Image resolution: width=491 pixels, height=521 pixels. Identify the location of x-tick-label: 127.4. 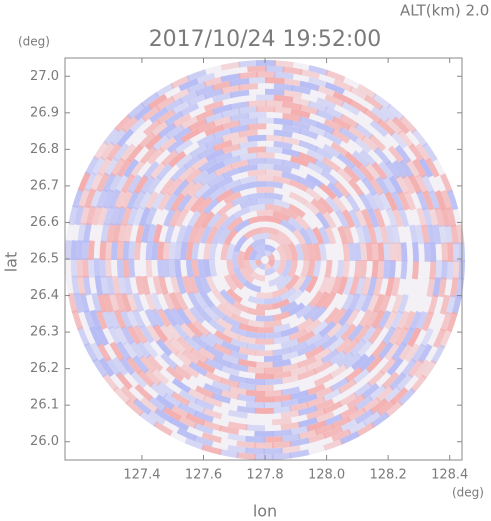
(141, 475).